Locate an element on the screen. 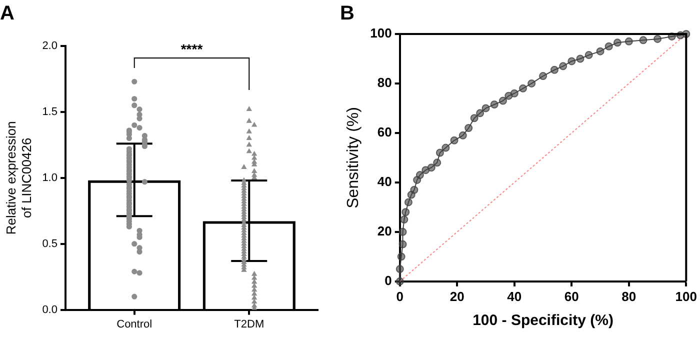  y-tick-label: 60 is located at coordinates (384, 132).